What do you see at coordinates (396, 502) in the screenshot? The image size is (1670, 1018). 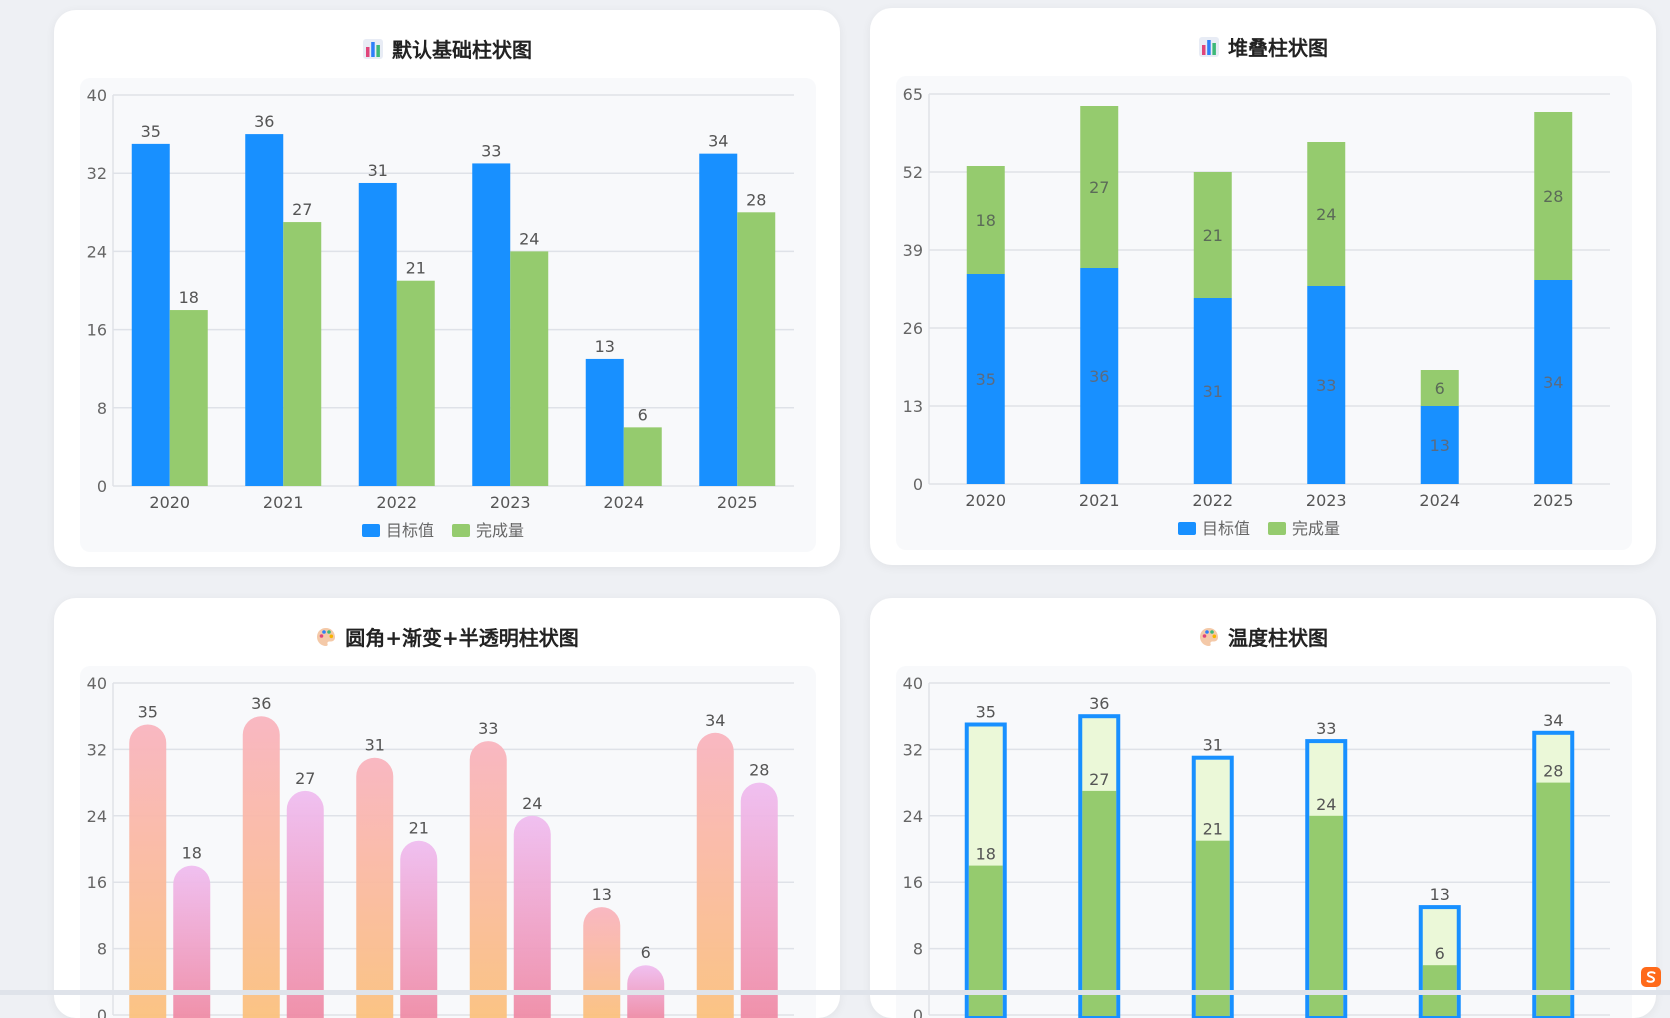 I see `x-tick-label: 2022` at bounding box center [396, 502].